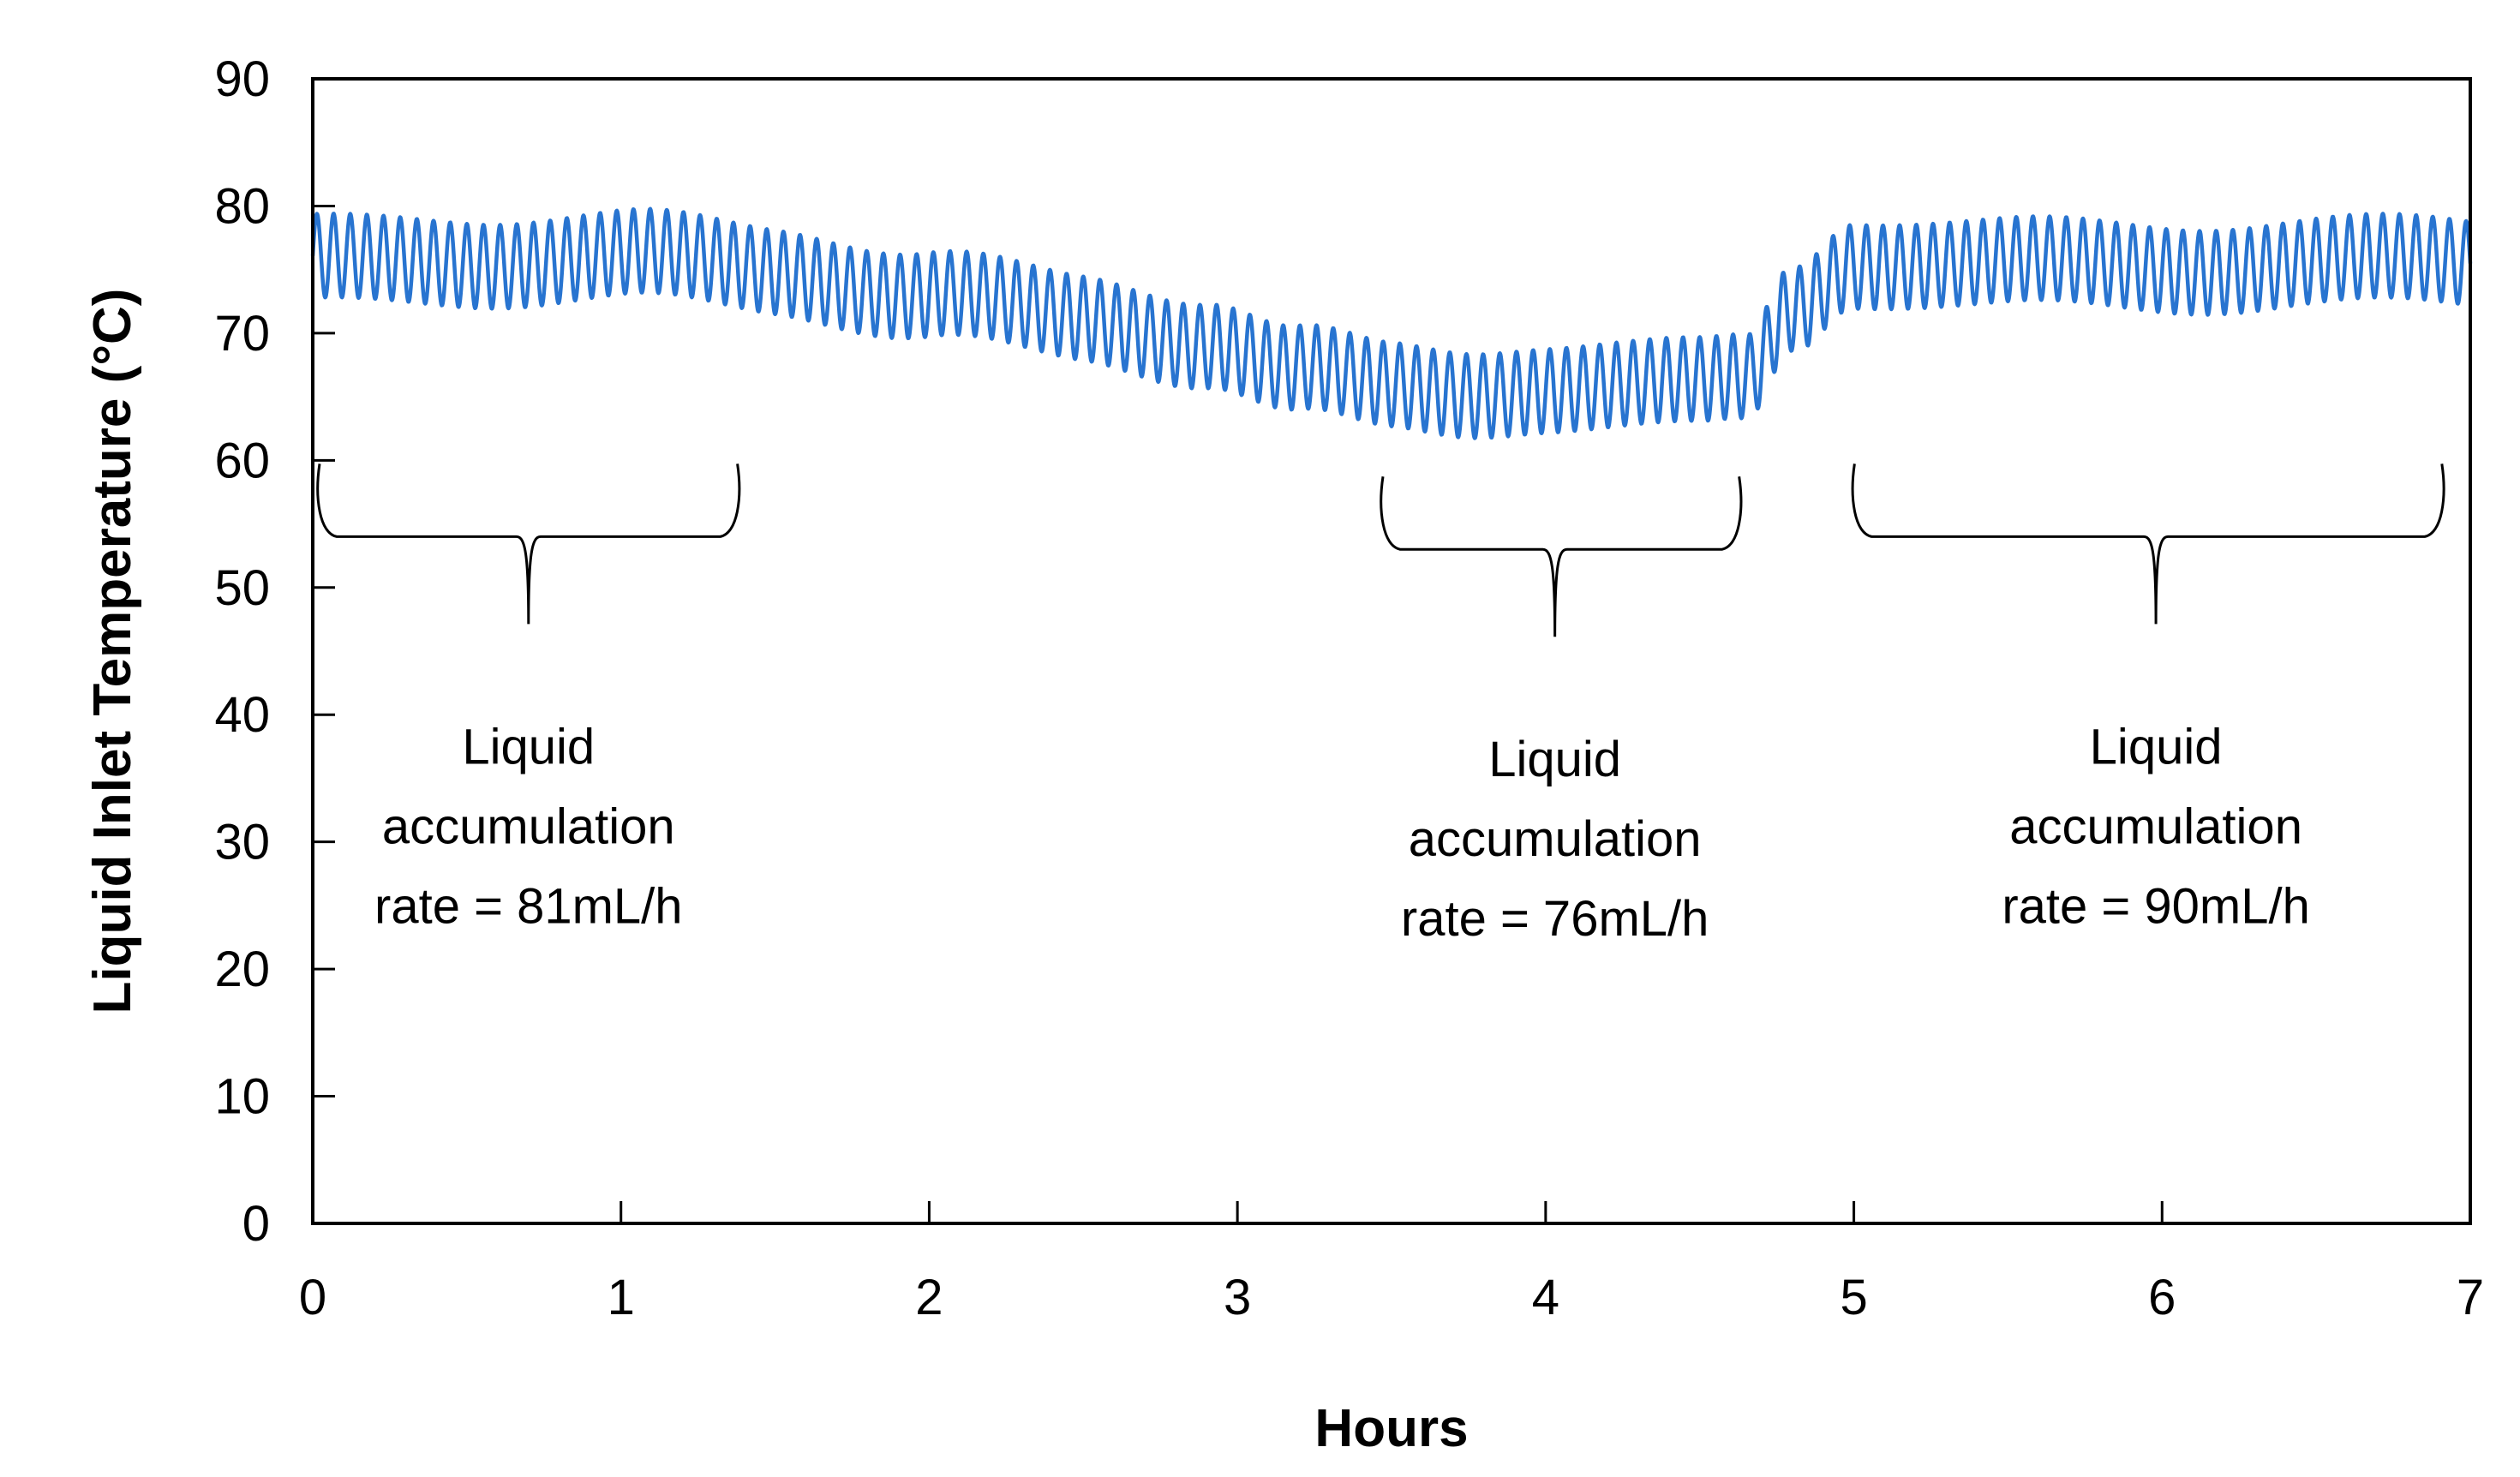 The width and height of the screenshot is (2520, 1477). What do you see at coordinates (1562, 711) in the screenshot?
I see `annotation-2: Liquid accumulation rate = 76mL/h` at bounding box center [1562, 711].